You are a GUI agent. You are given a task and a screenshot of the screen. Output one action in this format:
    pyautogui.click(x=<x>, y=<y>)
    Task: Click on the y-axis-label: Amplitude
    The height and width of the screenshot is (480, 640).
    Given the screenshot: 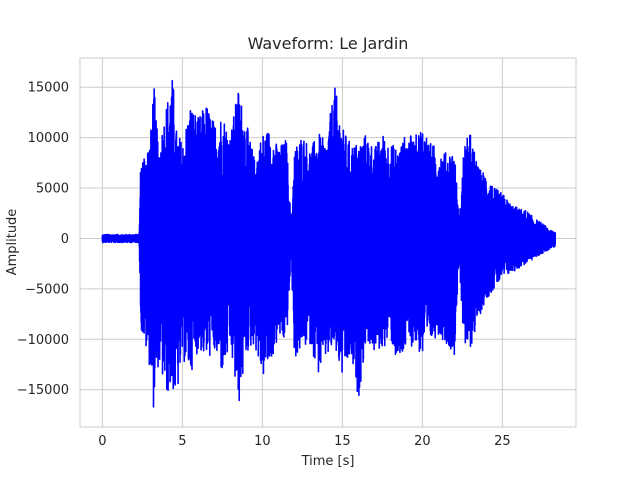 What is the action you would take?
    pyautogui.click(x=12, y=242)
    